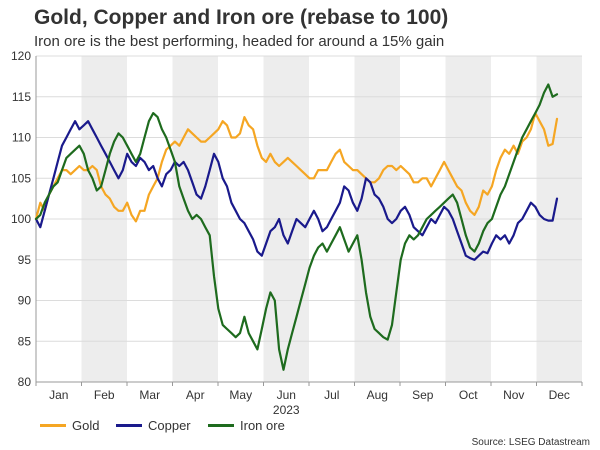 This screenshot has height=450, width=600. Describe the element at coordinates (21, 178) in the screenshot. I see `y-tick-label: 105` at that location.